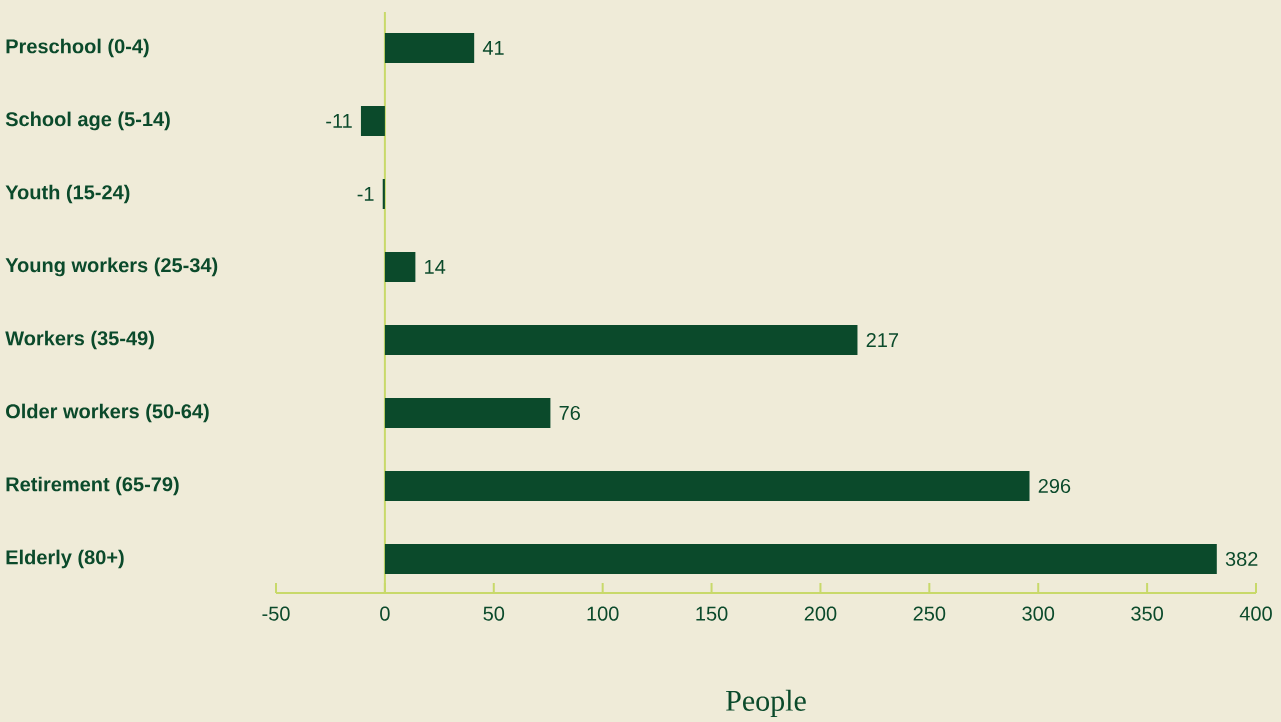 The height and width of the screenshot is (722, 1281). Describe the element at coordinates (111, 267) in the screenshot. I see `y-tick-label: Young workers (25-34)` at that location.